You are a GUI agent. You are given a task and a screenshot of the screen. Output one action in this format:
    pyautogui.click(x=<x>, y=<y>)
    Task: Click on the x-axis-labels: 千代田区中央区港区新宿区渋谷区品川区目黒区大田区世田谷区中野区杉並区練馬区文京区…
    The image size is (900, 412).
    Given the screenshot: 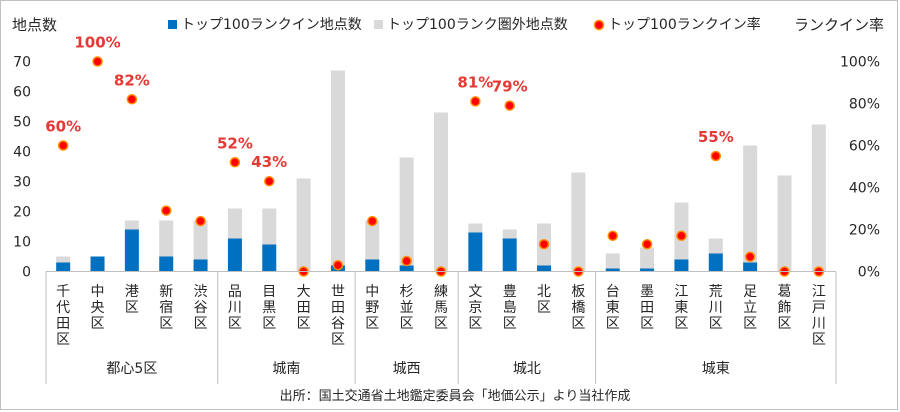 What is the action you would take?
    pyautogui.click(x=441, y=316)
    